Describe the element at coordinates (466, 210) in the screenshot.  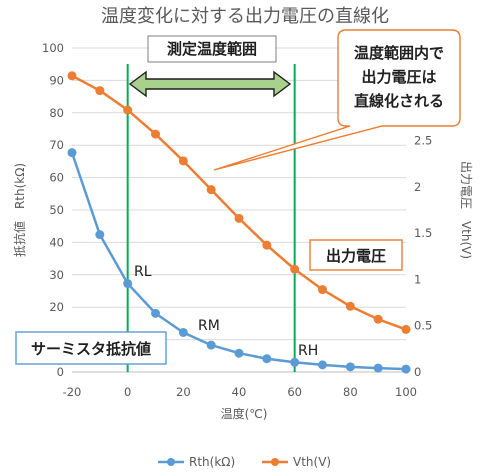
I see `right-axis-title: 出力電圧 Vth(V)` at that location.